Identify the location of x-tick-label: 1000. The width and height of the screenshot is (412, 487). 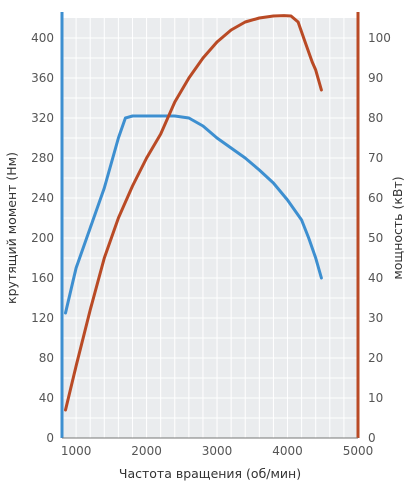
(76, 451).